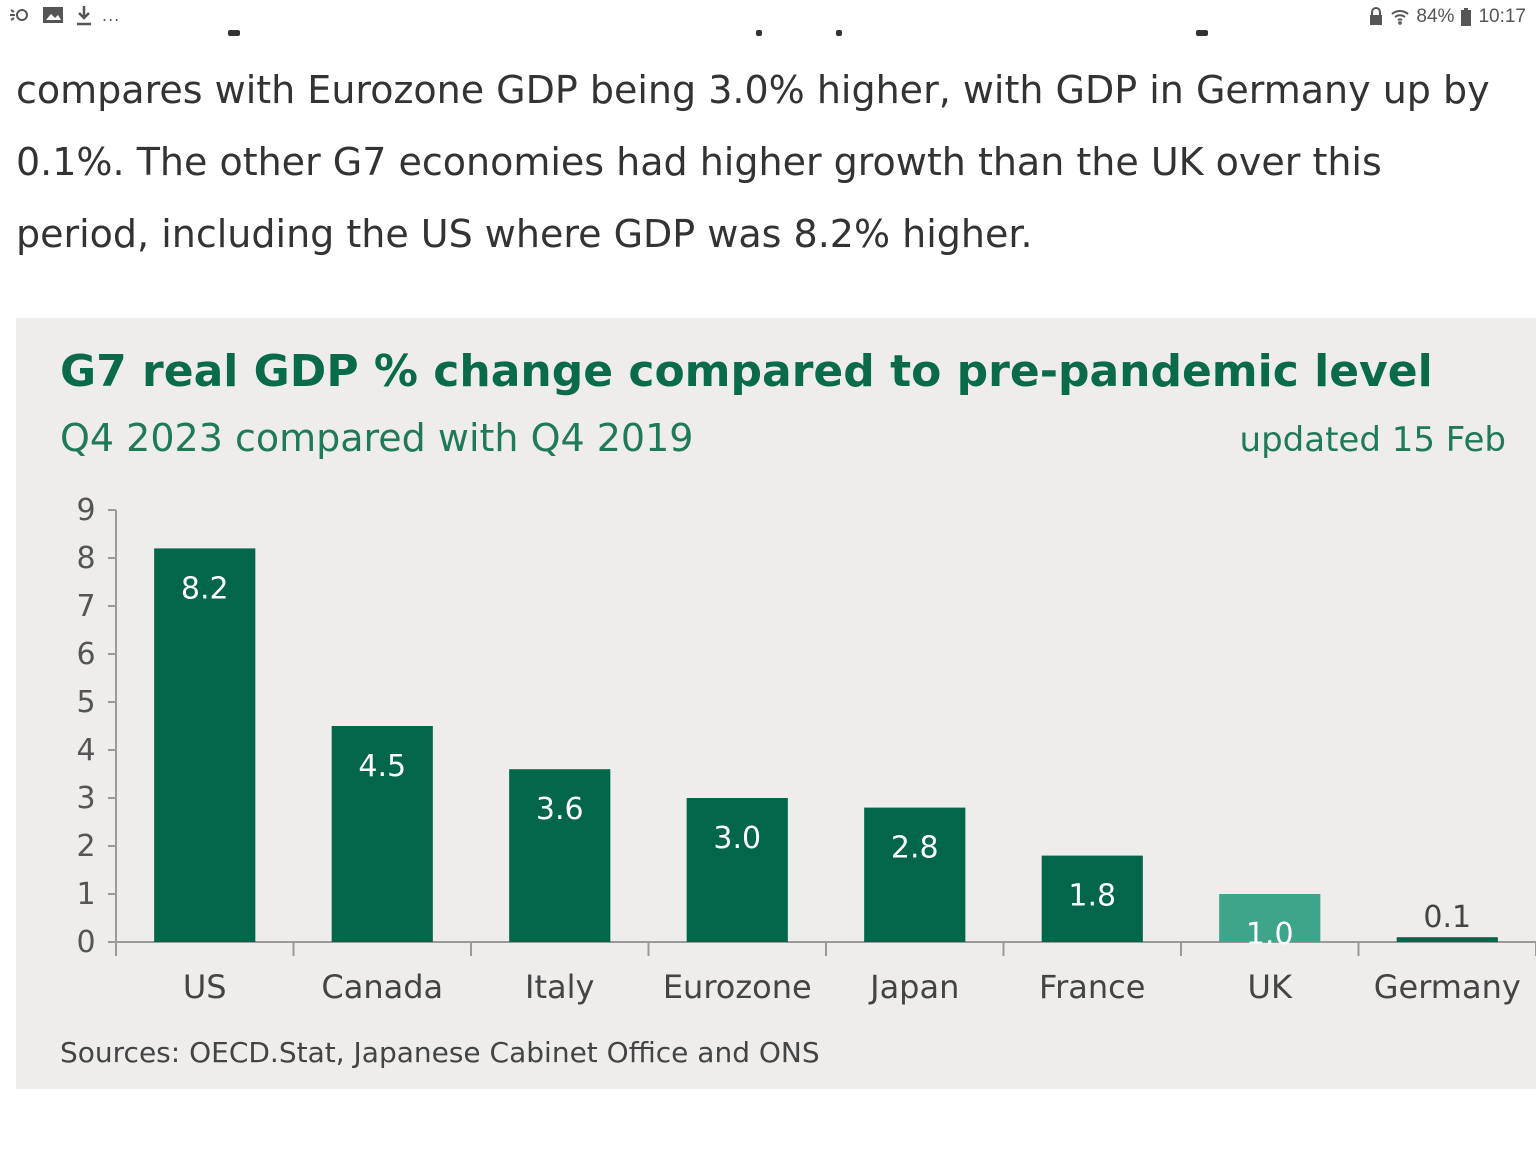 Image resolution: width=1536 pixels, height=1152 pixels. Describe the element at coordinates (560, 855) in the screenshot. I see `bar-italy` at that location.